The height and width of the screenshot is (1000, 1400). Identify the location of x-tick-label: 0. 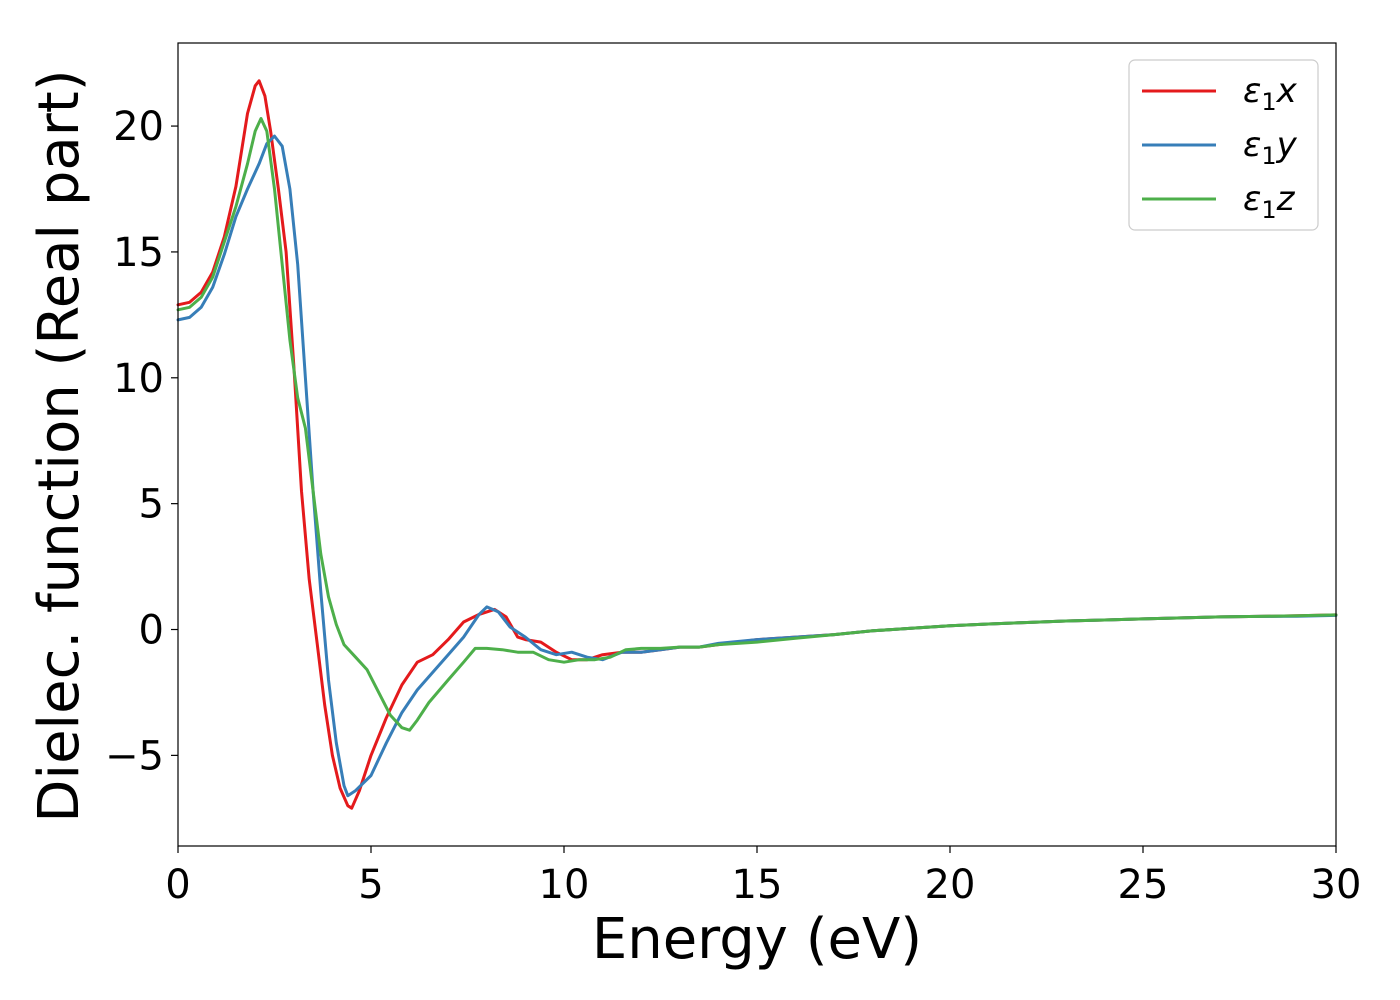
(177, 885).